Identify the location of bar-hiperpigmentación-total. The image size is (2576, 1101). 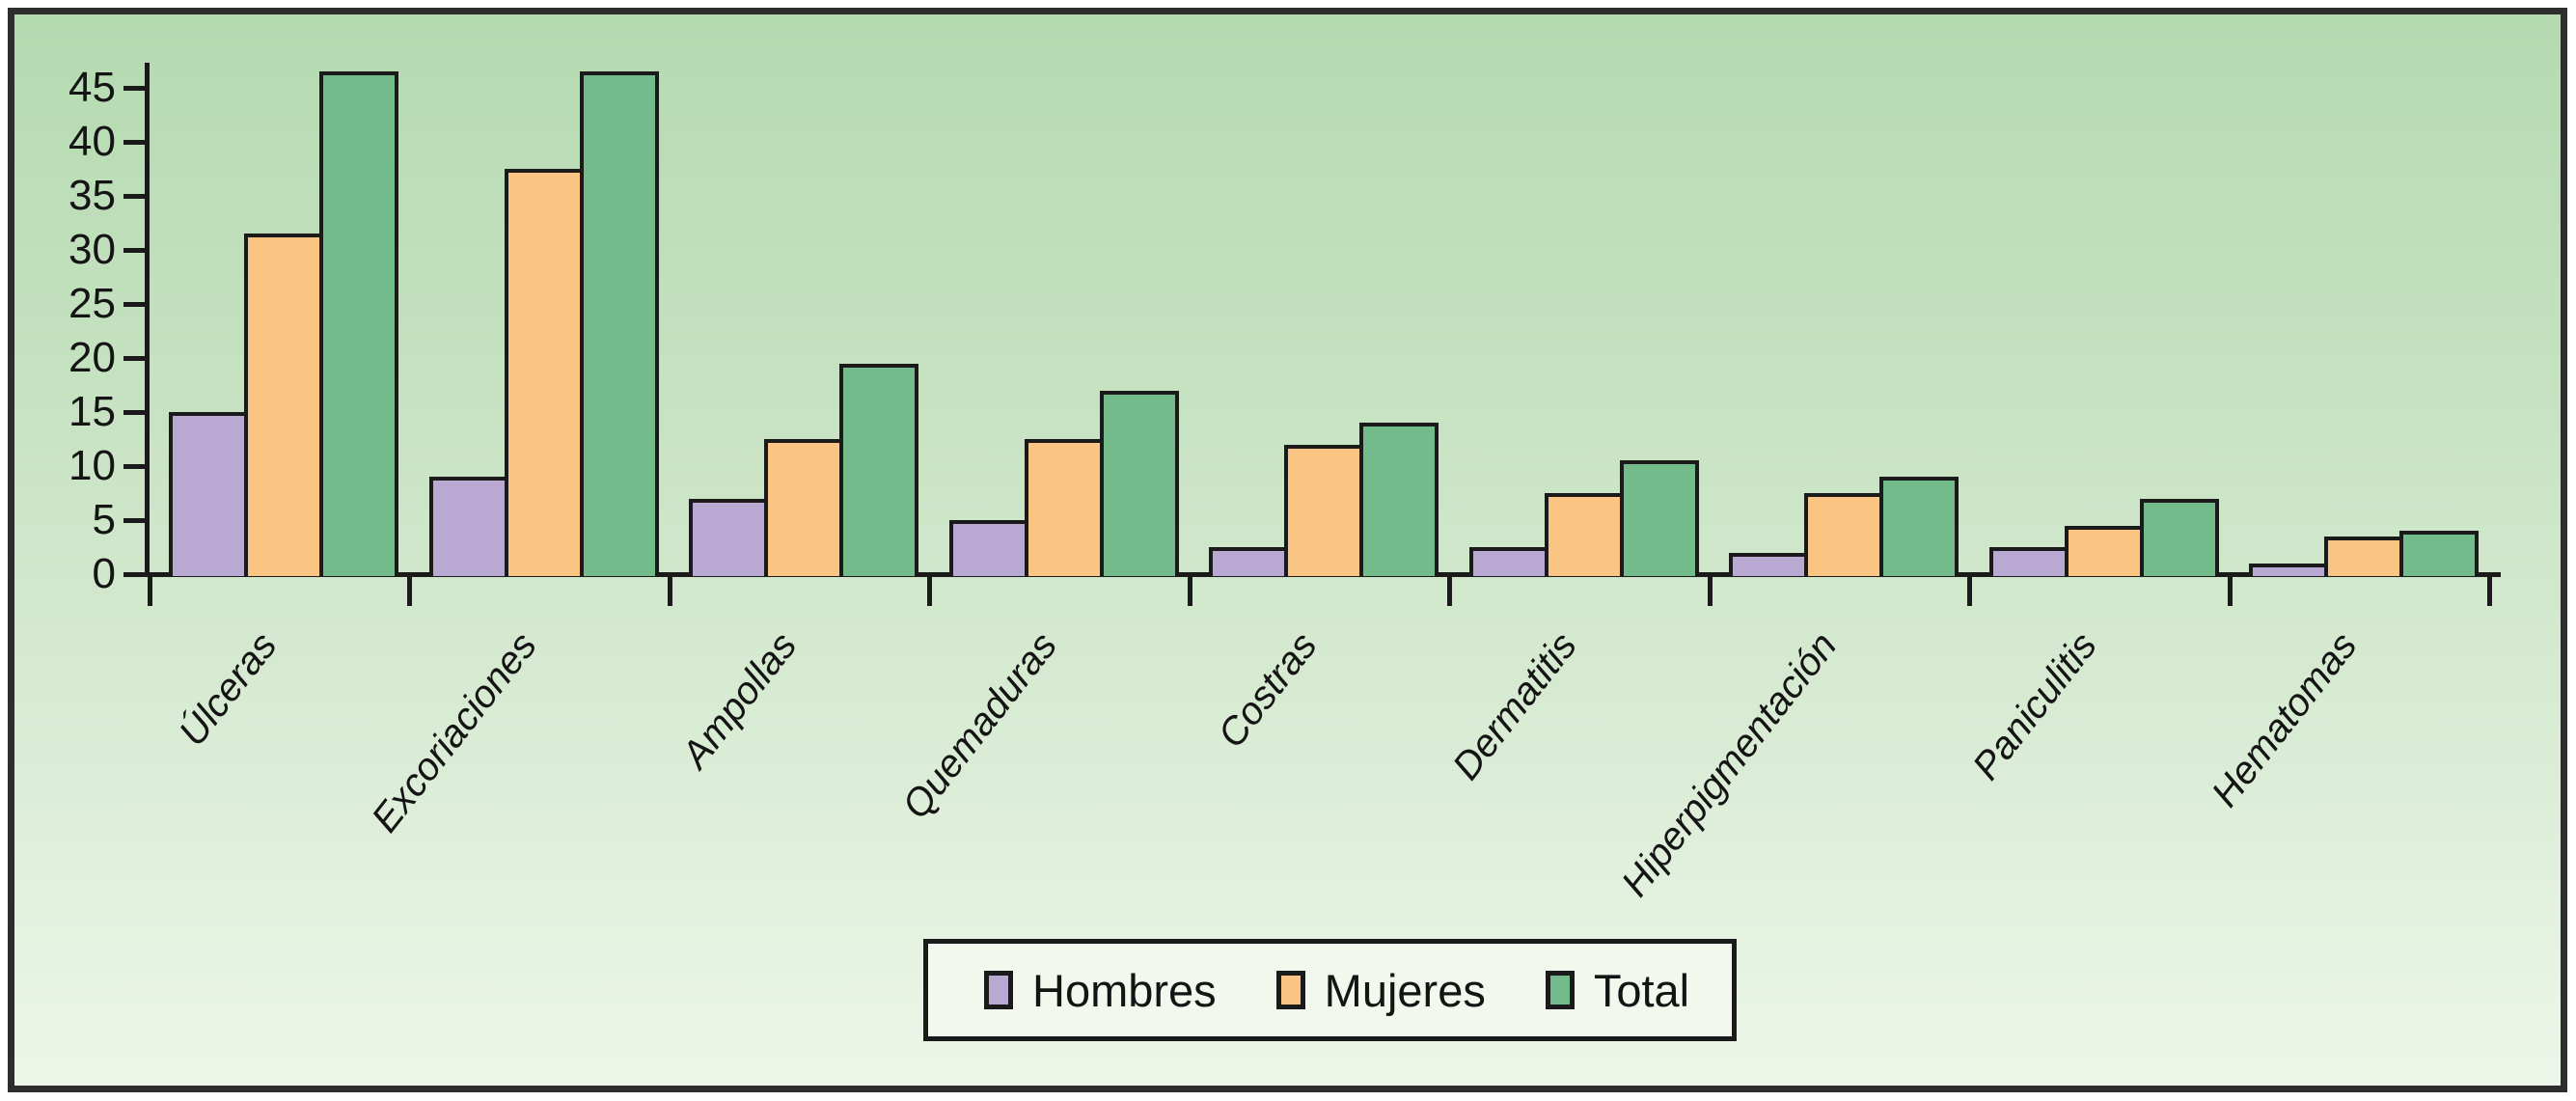
(1919, 526).